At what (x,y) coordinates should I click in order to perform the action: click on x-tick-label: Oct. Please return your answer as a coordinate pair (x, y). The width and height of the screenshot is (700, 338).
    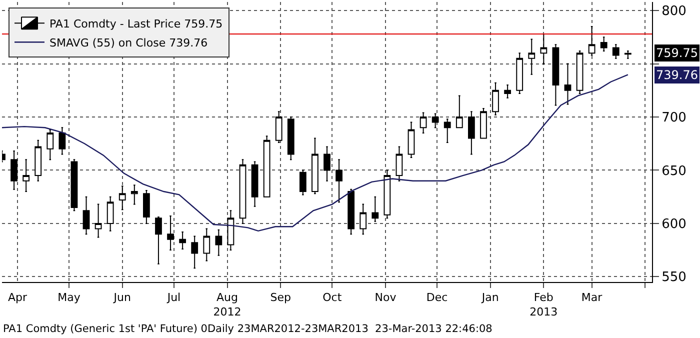
    Looking at the image, I should click on (332, 297).